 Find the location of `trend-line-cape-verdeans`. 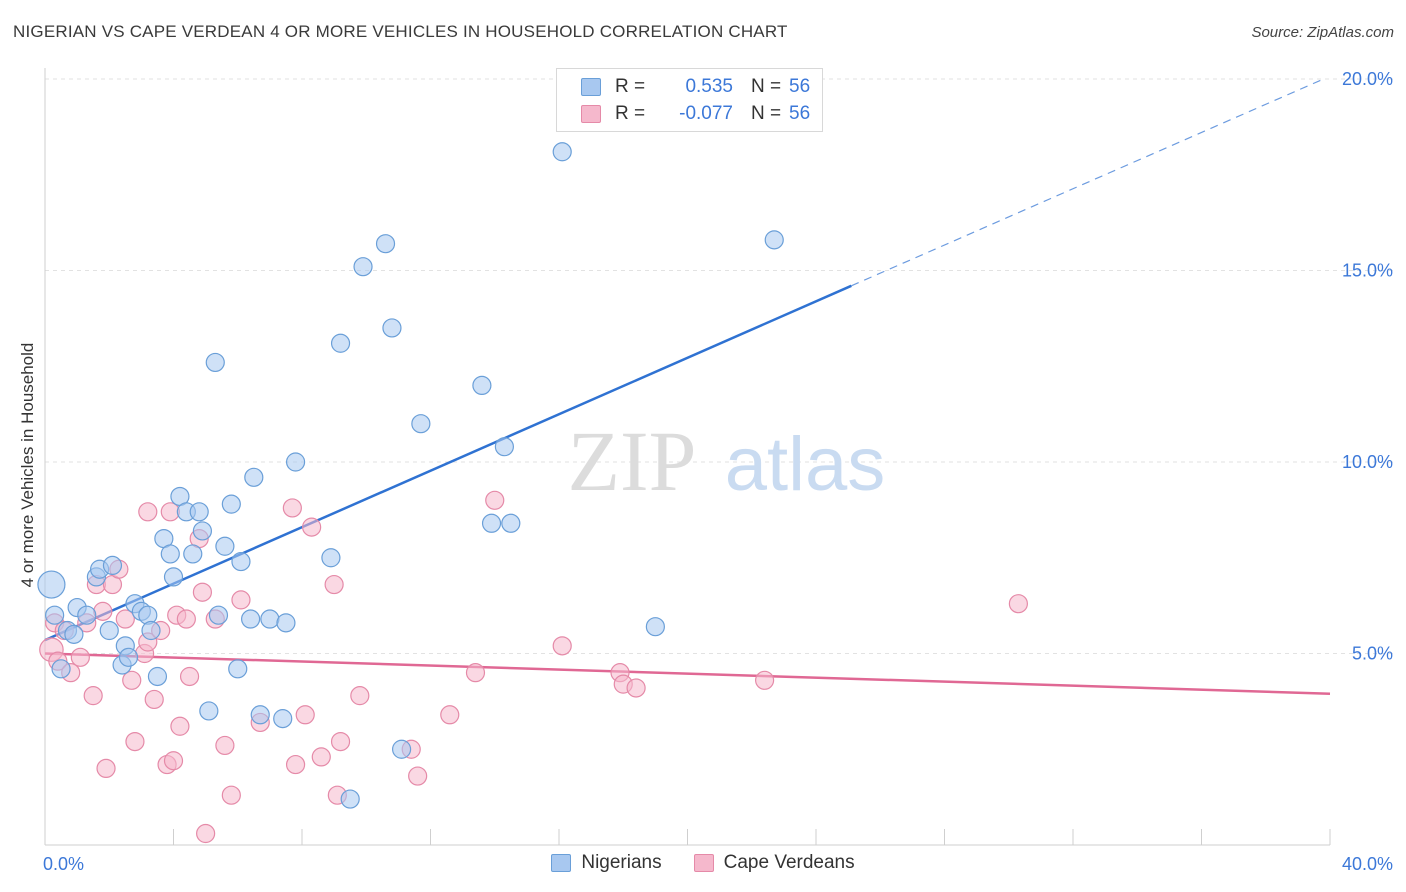

trend-line-cape-verdeans is located at coordinates (687, 673).